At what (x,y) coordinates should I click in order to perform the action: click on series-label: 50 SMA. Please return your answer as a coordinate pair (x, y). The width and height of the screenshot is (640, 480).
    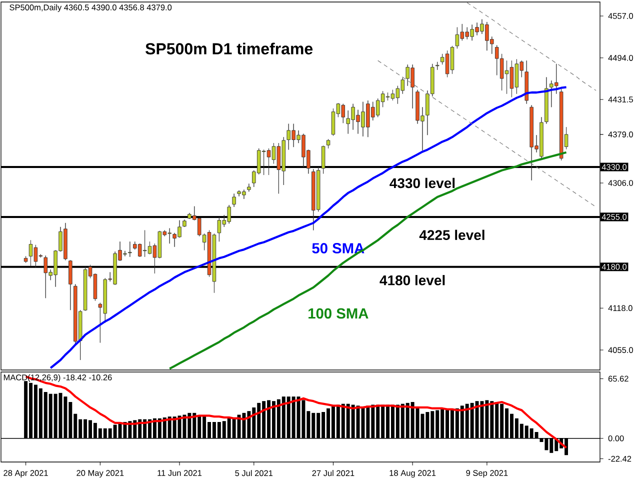
    Looking at the image, I should click on (338, 248).